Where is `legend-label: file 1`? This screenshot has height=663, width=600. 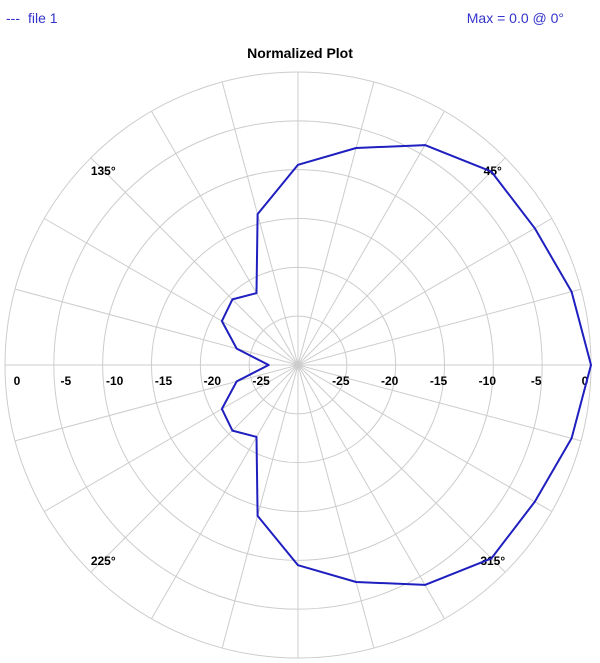 legend-label: file 1 is located at coordinates (43, 18).